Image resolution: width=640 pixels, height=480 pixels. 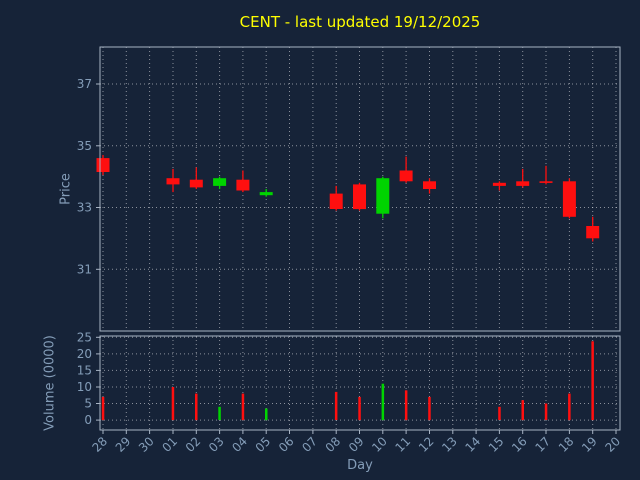 I want to click on x-tick-label: 11, so click(x=403, y=444).